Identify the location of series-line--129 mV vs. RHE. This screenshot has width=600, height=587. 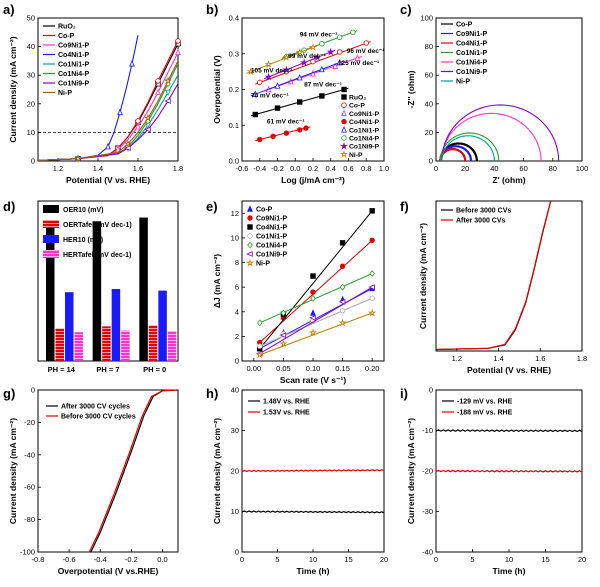
(509, 431).